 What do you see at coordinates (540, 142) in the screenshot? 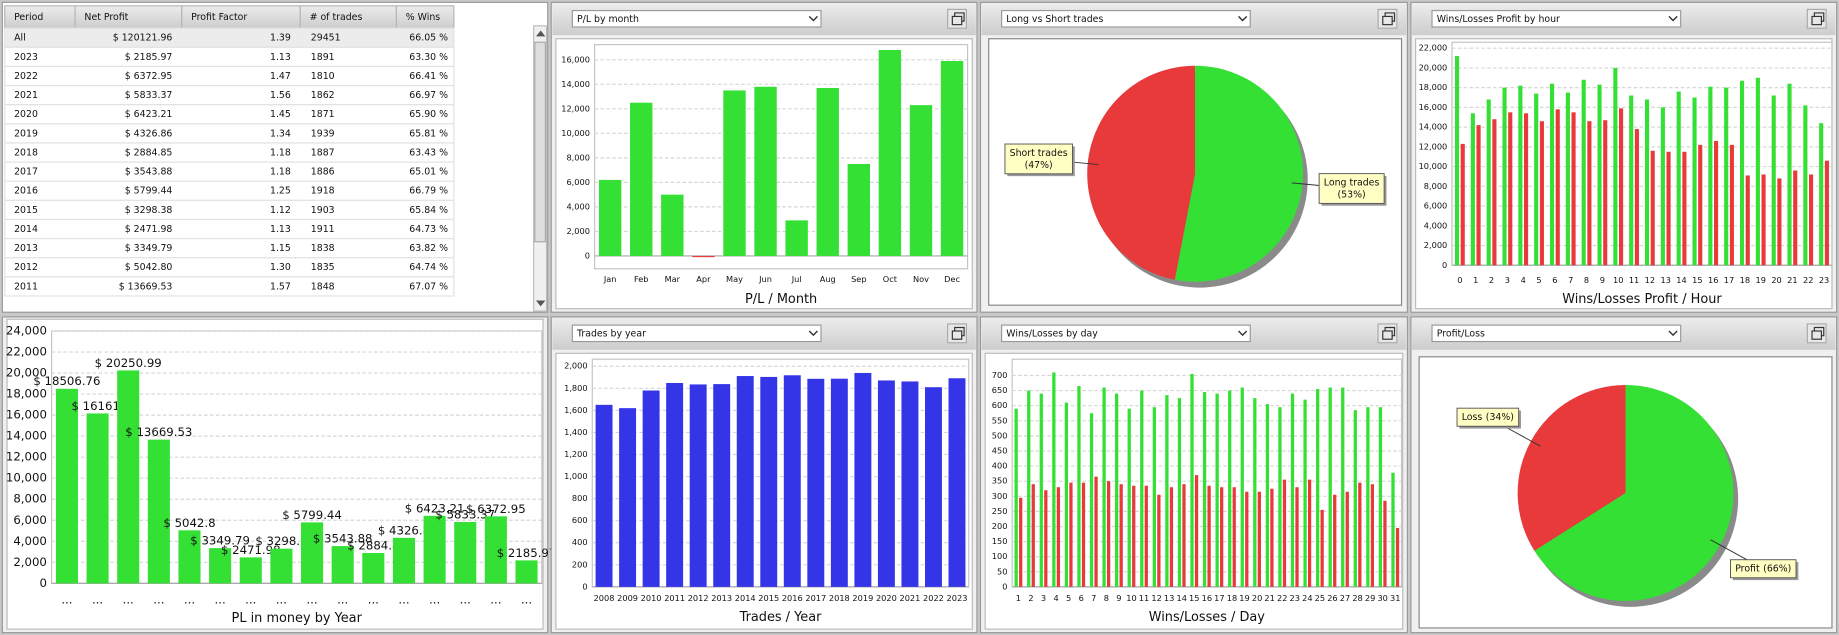
I see `scrollbar-thumb` at bounding box center [540, 142].